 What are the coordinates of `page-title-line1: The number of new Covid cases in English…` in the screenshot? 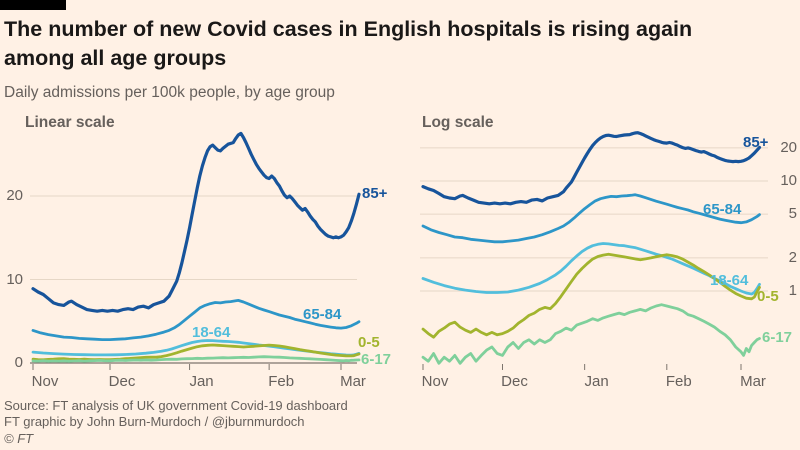 It's located at (348, 29).